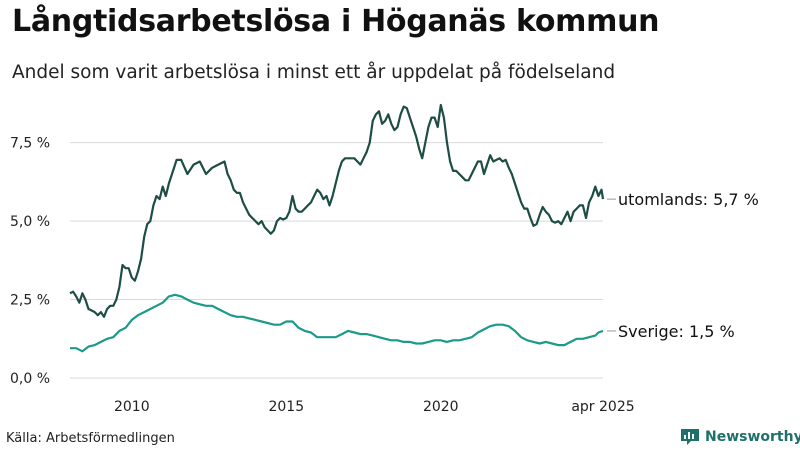  I want to click on y-tick-label-2: 5,0 %, so click(30, 222).